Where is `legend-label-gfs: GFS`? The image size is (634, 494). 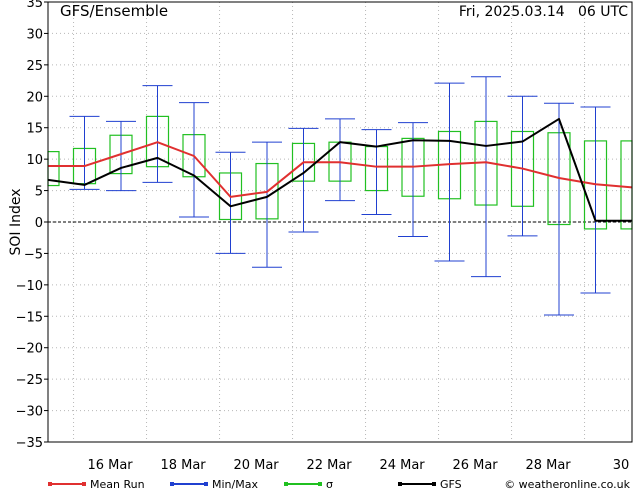 legend-label-gfs: GFS is located at coordinates (451, 484).